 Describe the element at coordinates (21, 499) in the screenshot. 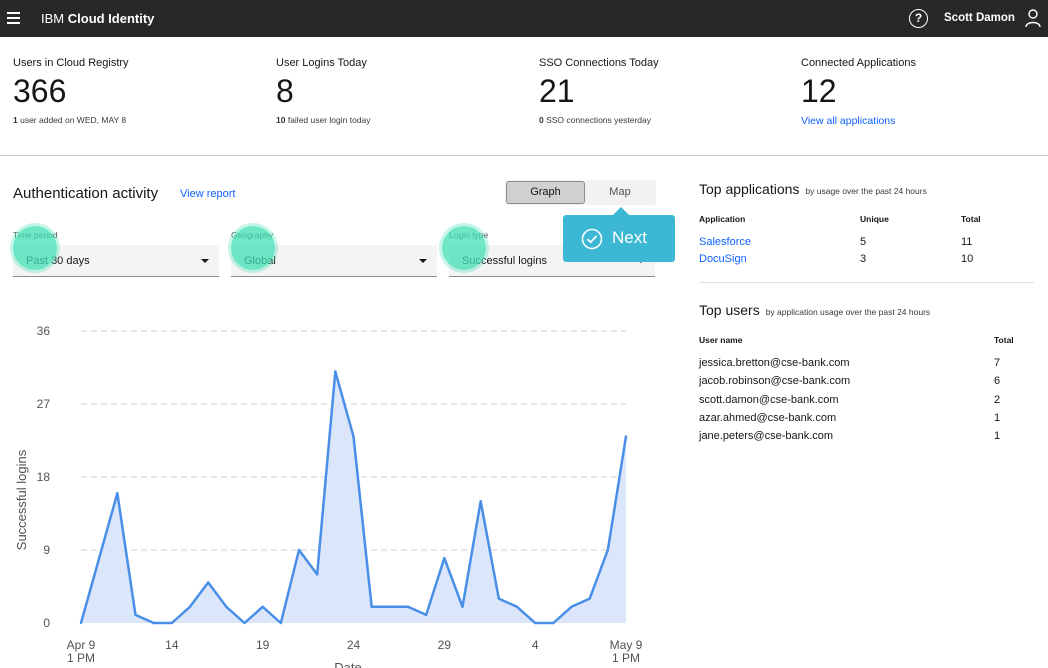

I see `y-axis-label: Successful logins` at that location.